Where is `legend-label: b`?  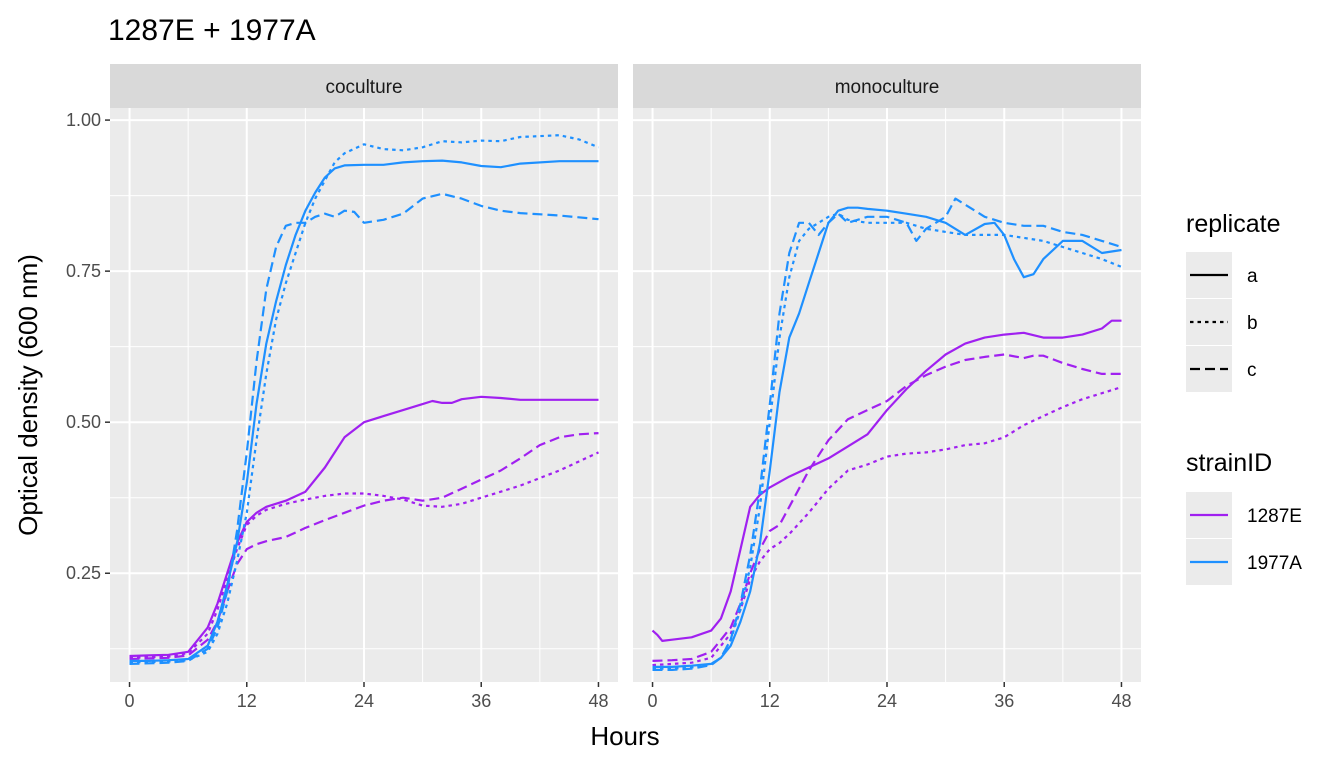
legend-label: b is located at coordinates (1252, 323).